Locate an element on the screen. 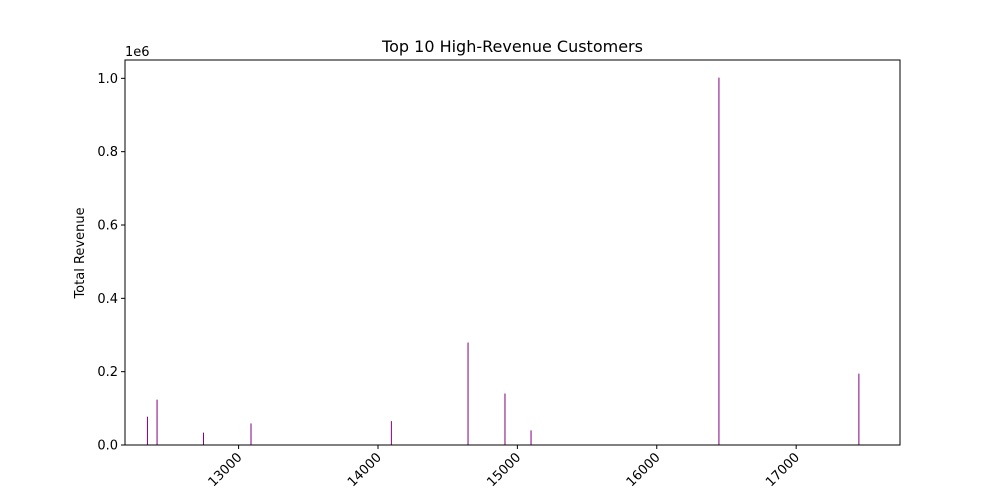 Image resolution: width=1000 pixels, height=500 pixels. y-tick-label: 0.6 is located at coordinates (107, 226).